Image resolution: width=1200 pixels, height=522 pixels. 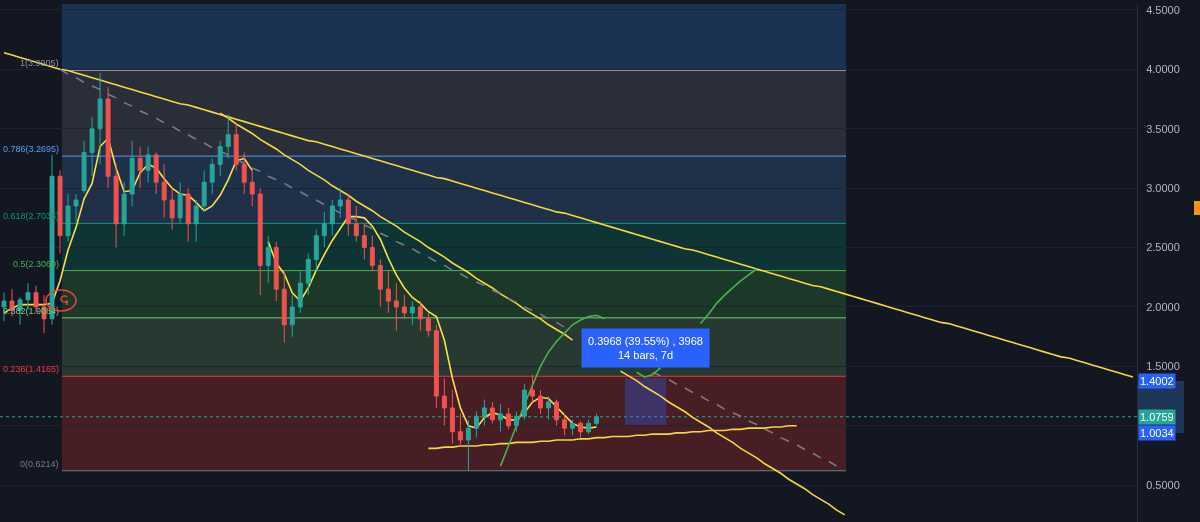 What do you see at coordinates (31, 149) in the screenshot?
I see `ref-line-label: 0.786(3.2695)` at bounding box center [31, 149].